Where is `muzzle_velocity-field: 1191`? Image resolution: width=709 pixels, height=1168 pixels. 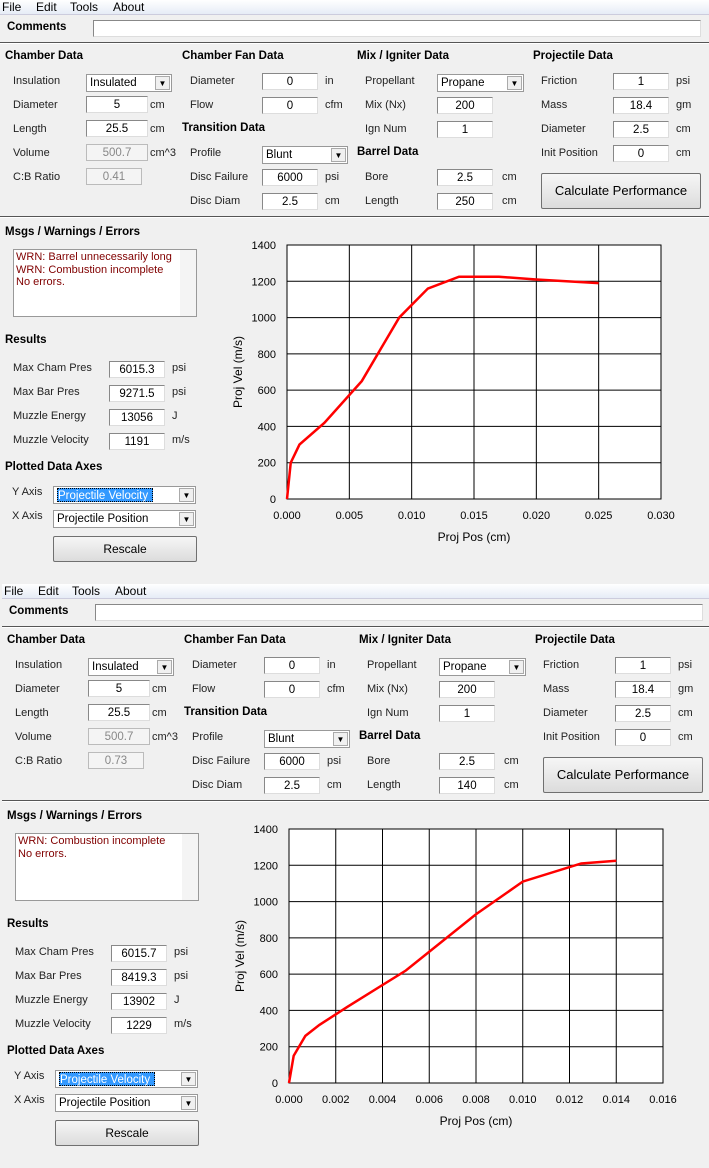 muzzle_velocity-field: 1191 is located at coordinates (137, 441).